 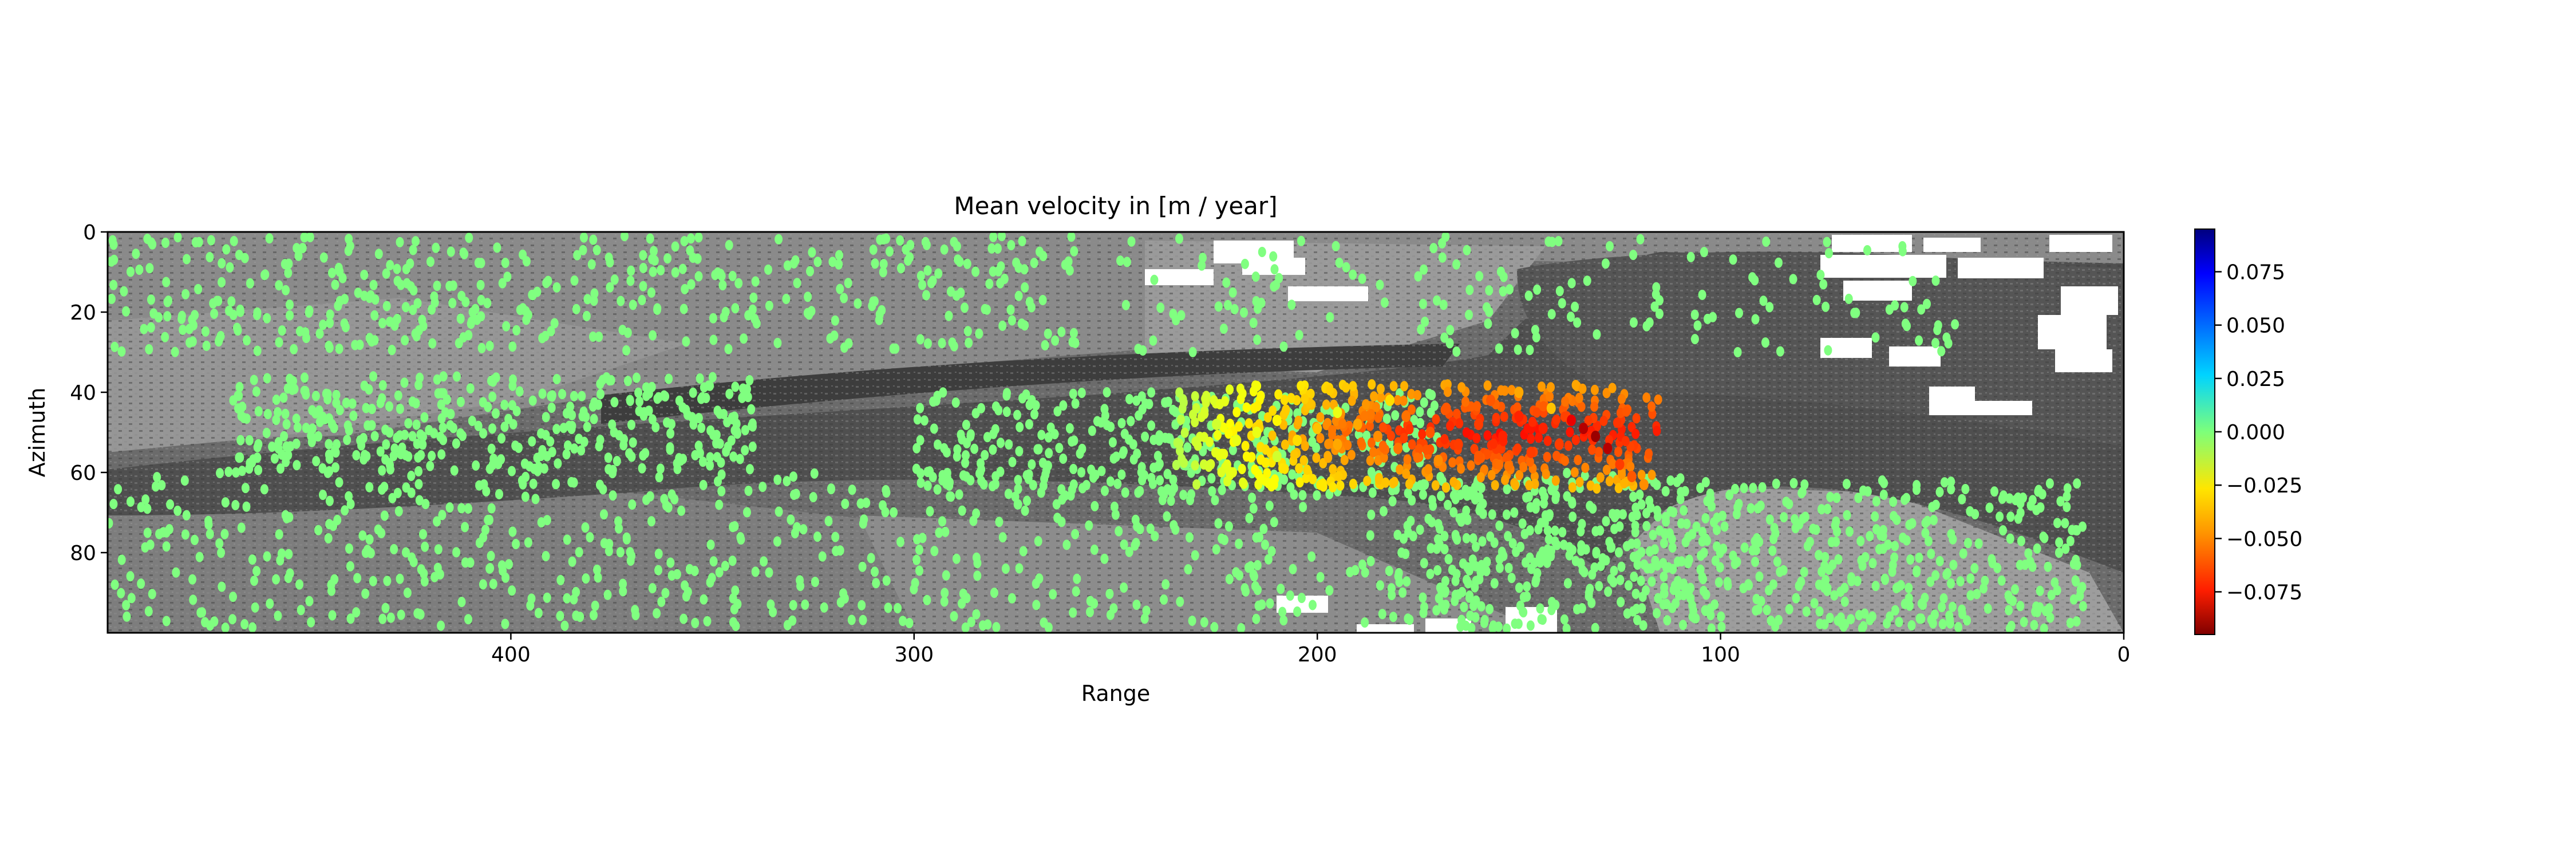 What do you see at coordinates (37, 433) in the screenshot?
I see `y-axis-label: Azimuth` at bounding box center [37, 433].